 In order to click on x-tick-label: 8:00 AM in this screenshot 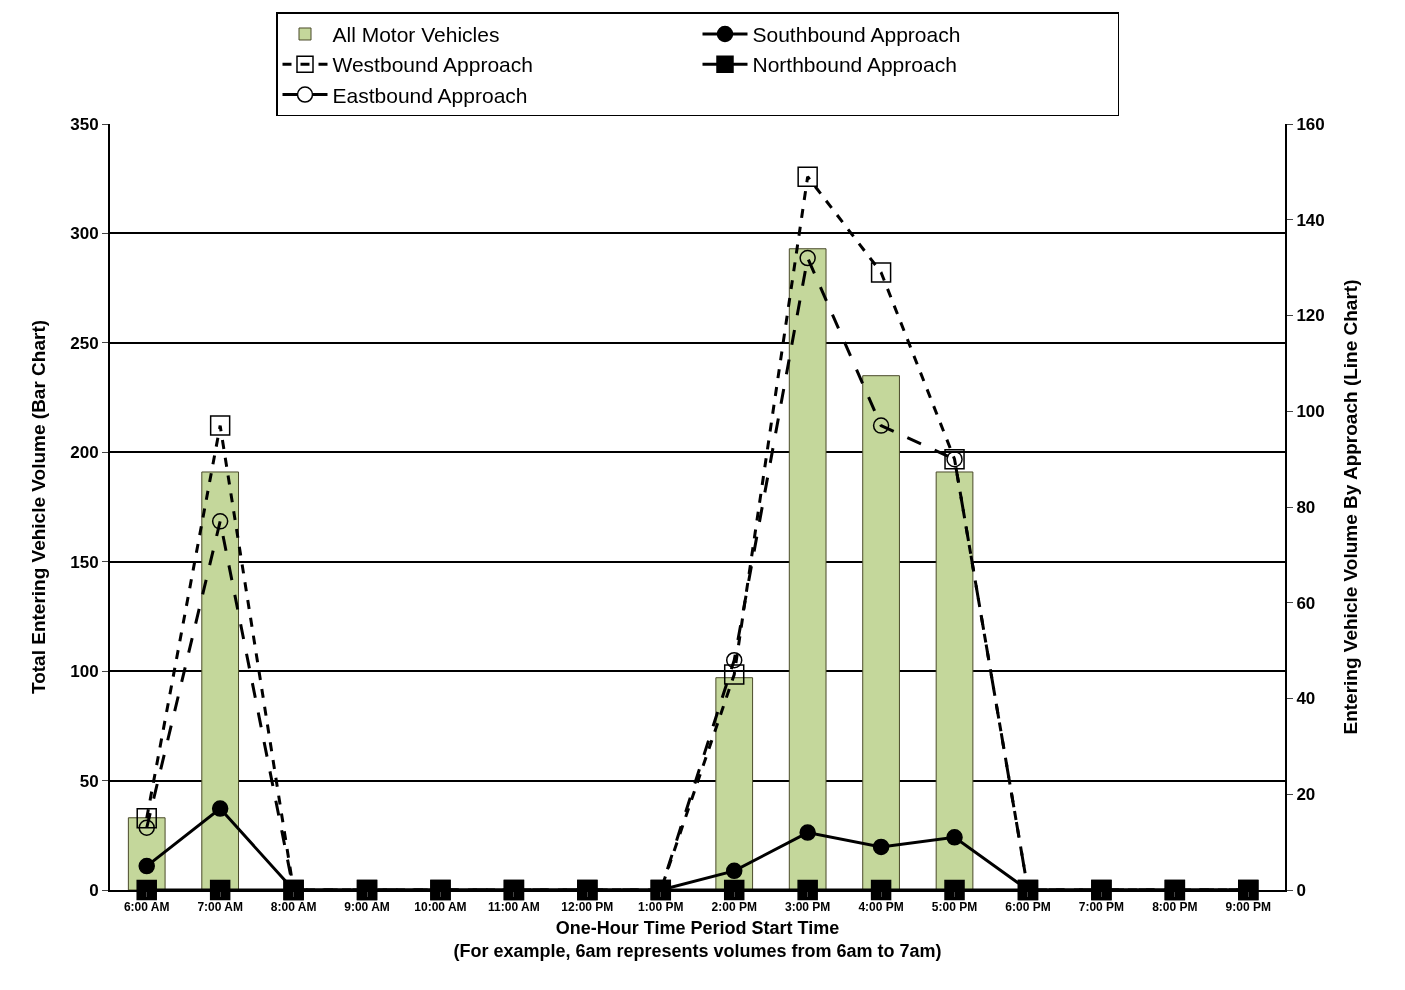, I will do `click(293, 907)`.